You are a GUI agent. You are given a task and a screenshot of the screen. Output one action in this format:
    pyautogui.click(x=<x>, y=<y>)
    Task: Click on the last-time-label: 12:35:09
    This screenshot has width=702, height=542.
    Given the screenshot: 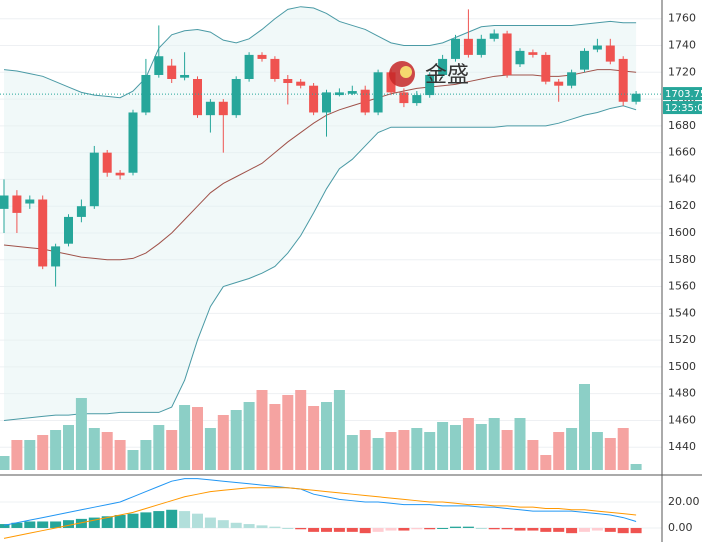 What is the action you would take?
    pyautogui.click(x=683, y=108)
    